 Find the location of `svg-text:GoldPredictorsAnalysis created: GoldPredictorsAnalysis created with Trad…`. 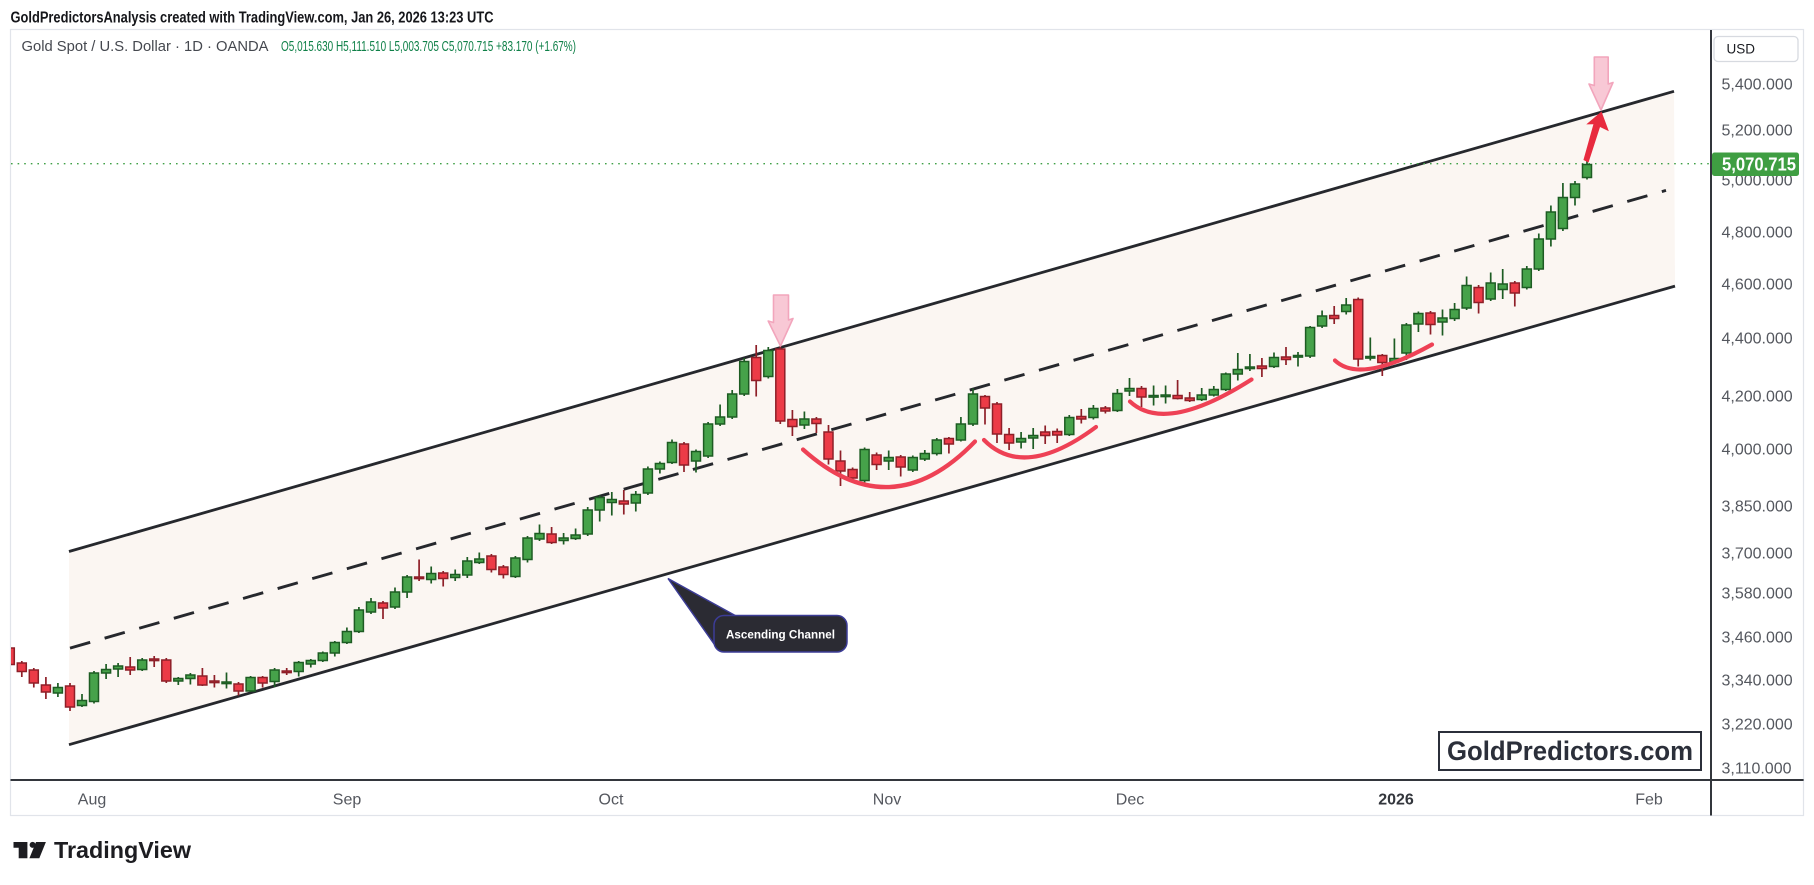

svg-text:GoldPredictorsAnalysis created: GoldPredictorsAnalysis created with Trad… is located at coordinates (252, 18).